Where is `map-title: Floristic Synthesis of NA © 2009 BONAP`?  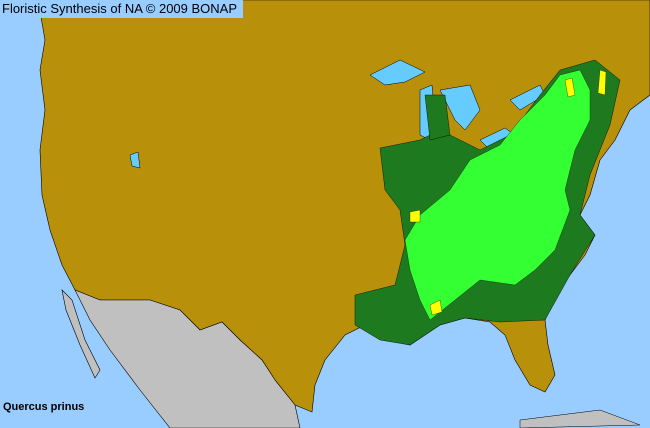
map-title: Floristic Synthesis of NA © 2009 BONAP is located at coordinates (122, 9).